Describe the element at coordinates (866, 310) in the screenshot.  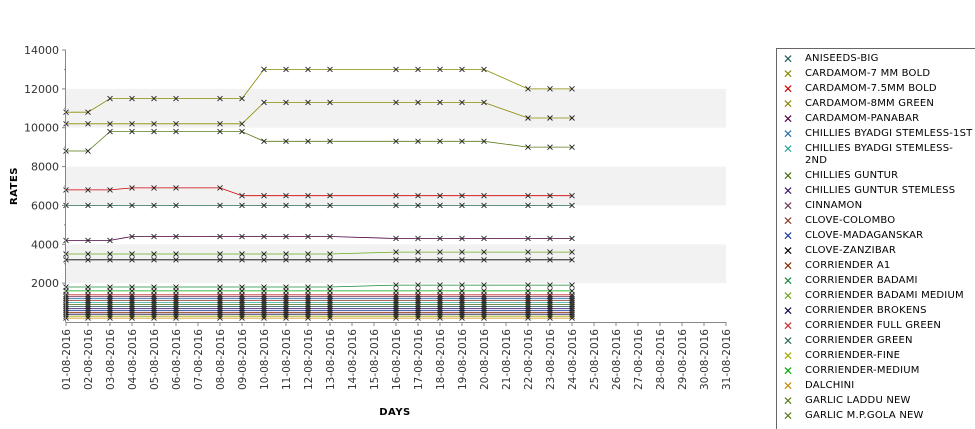
I see `legend-label: CORRIENDER BROKENS` at that location.